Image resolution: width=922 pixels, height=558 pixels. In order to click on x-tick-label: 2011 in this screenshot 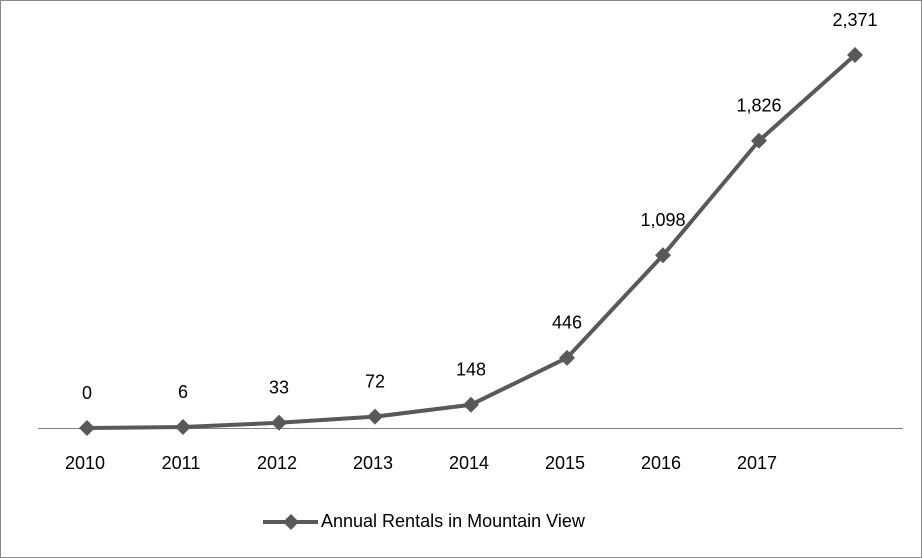, I will do `click(181, 463)`.